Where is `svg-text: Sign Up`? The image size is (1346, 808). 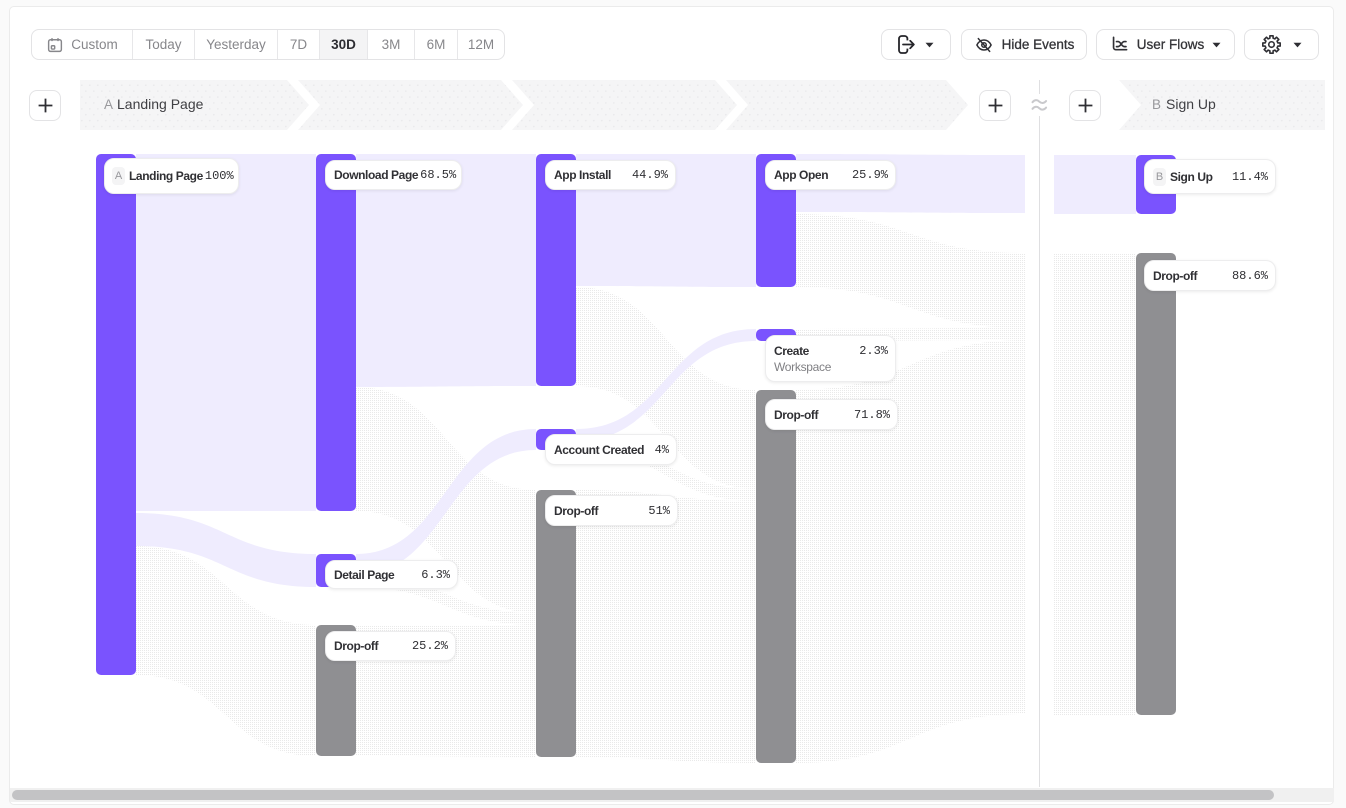
svg-text: Sign Up is located at coordinates (1191, 104).